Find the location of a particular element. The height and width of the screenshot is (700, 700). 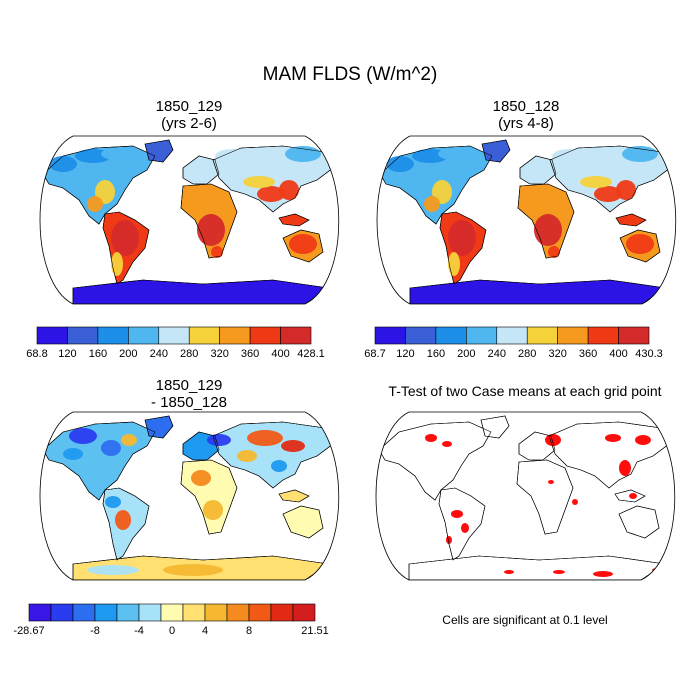

colorbar-3: -28.67 -8 -4 0 4 8 21.51 is located at coordinates (171, 620).